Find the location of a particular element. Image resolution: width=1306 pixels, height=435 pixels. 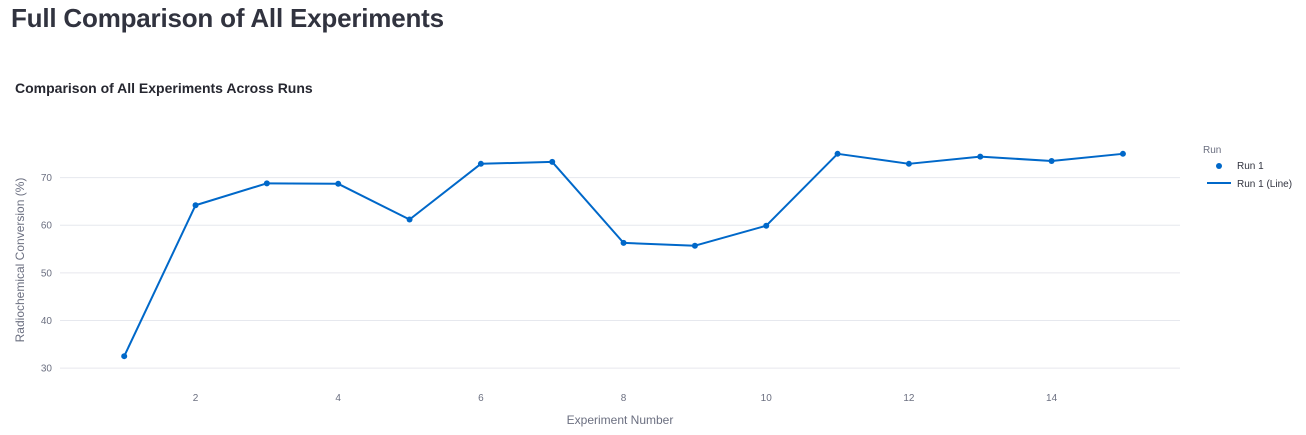

y-tick-label: 60 is located at coordinates (47, 226).